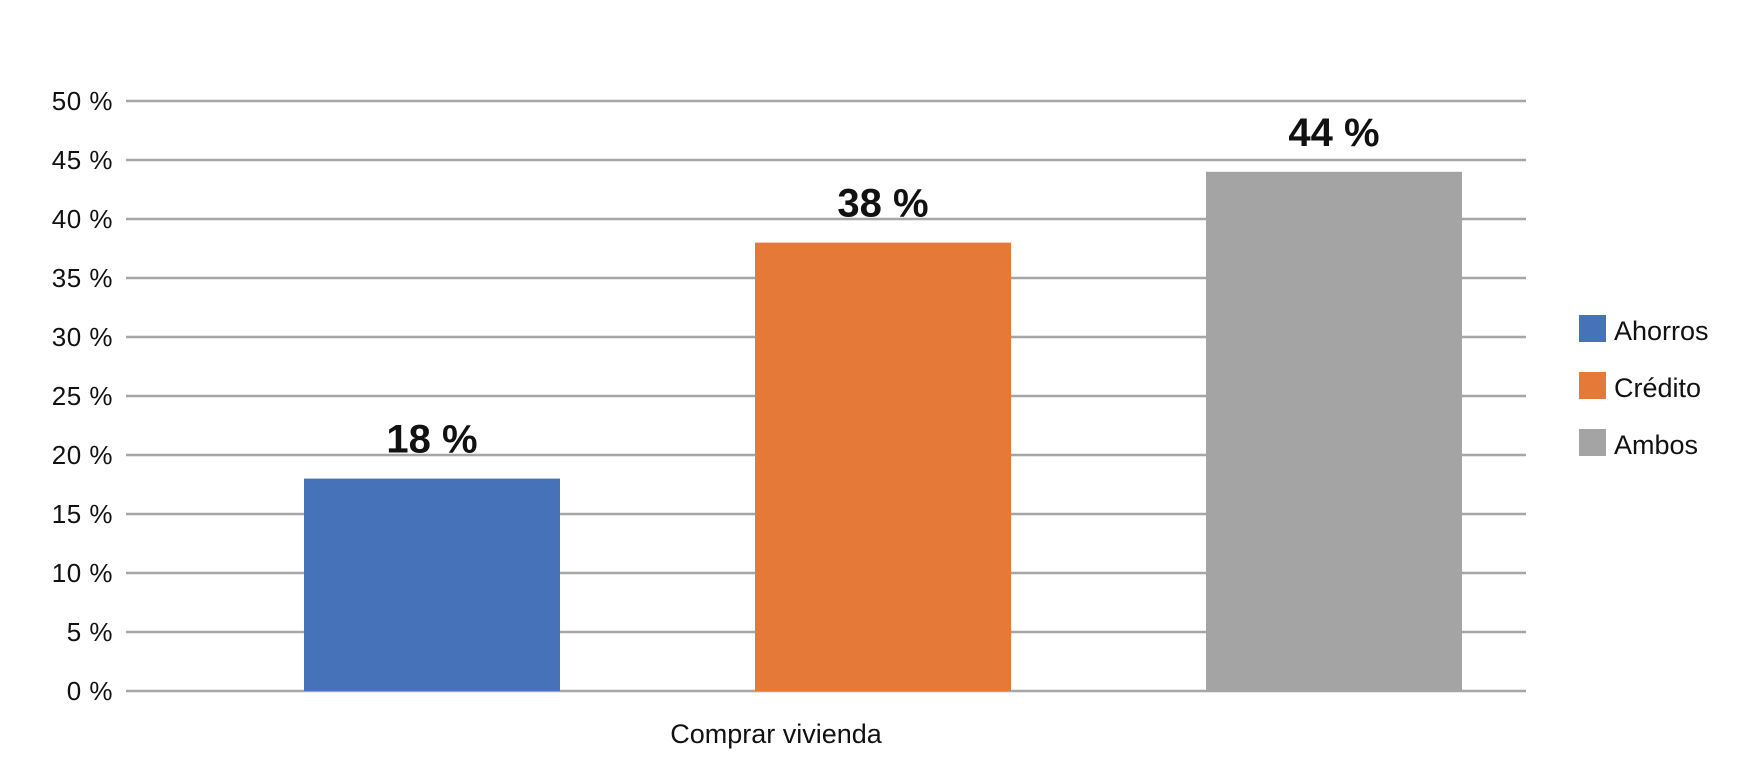 This screenshot has width=1738, height=769. I want to click on data-label: 18 %, so click(431, 440).